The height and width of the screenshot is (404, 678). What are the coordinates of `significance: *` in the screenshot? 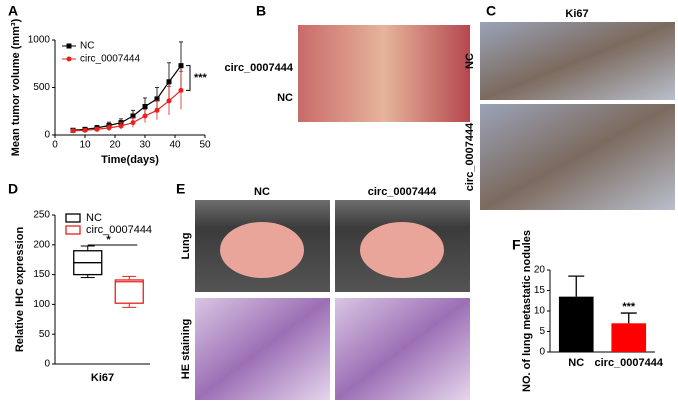 It's located at (108, 240).